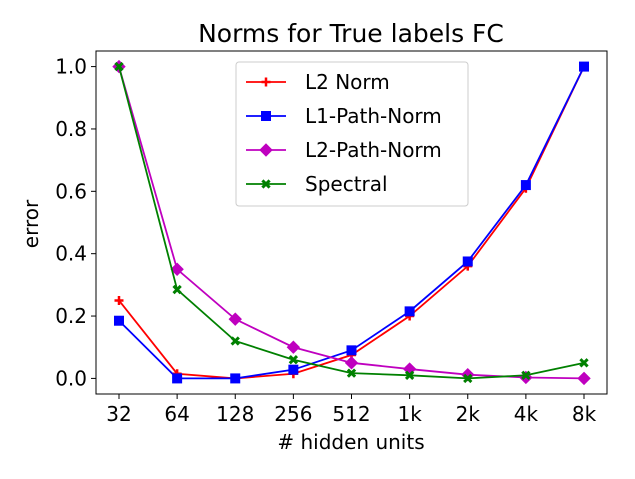 Image resolution: width=635 pixels, height=479 pixels. What do you see at coordinates (118, 414) in the screenshot?
I see `x-tick-label: 32` at bounding box center [118, 414].